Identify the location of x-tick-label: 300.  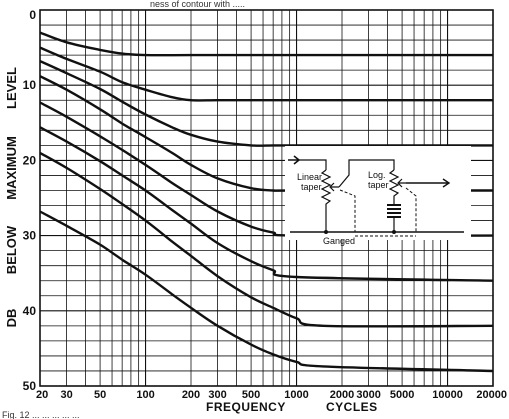
(217, 395).